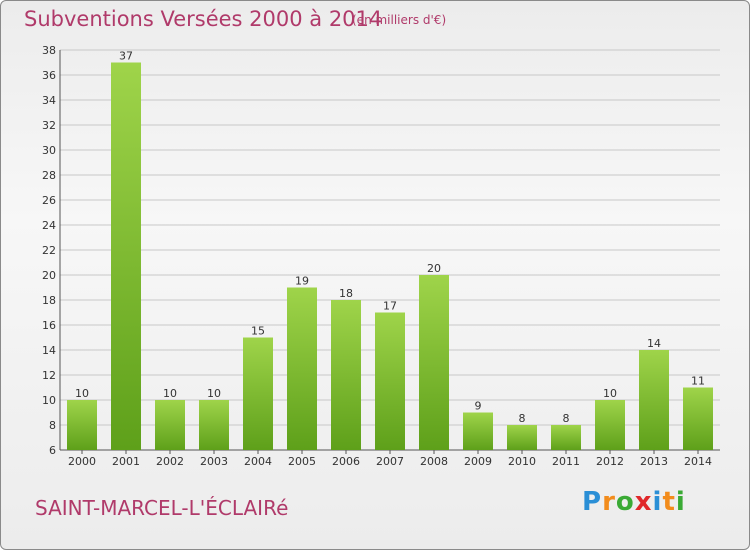 The height and width of the screenshot is (550, 750). What do you see at coordinates (126, 256) in the screenshot?
I see `bar-2001` at bounding box center [126, 256].